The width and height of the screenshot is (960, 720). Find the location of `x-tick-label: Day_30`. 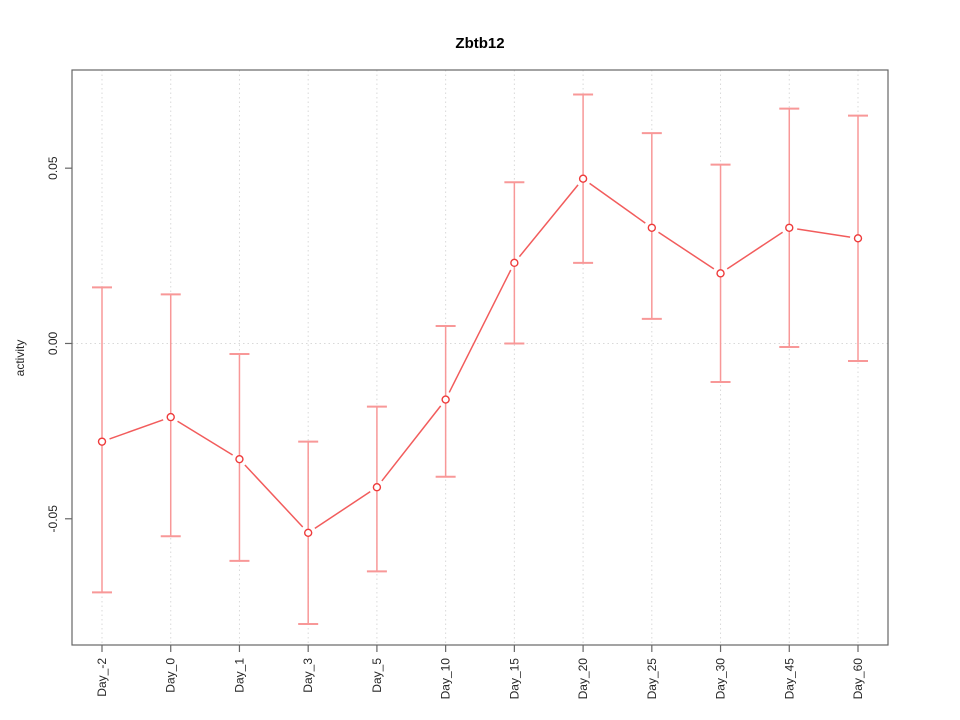

x-tick-label: Day_30 is located at coordinates (721, 679).